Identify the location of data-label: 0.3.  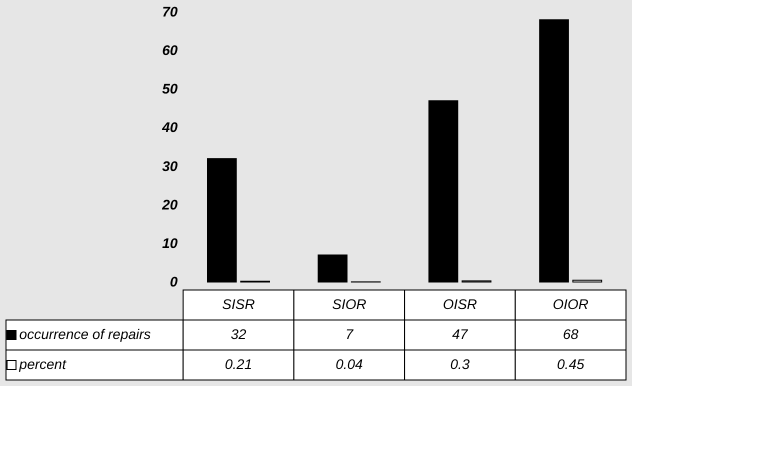
(460, 364).